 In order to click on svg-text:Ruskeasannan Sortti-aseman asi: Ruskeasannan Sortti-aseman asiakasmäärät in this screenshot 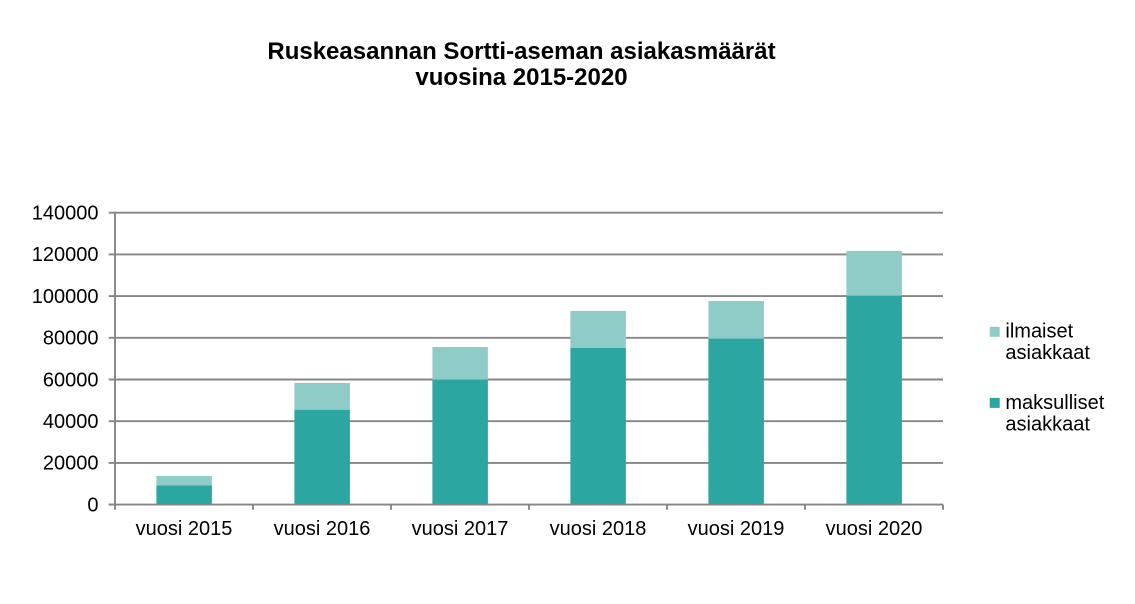, I will do `click(521, 51)`.